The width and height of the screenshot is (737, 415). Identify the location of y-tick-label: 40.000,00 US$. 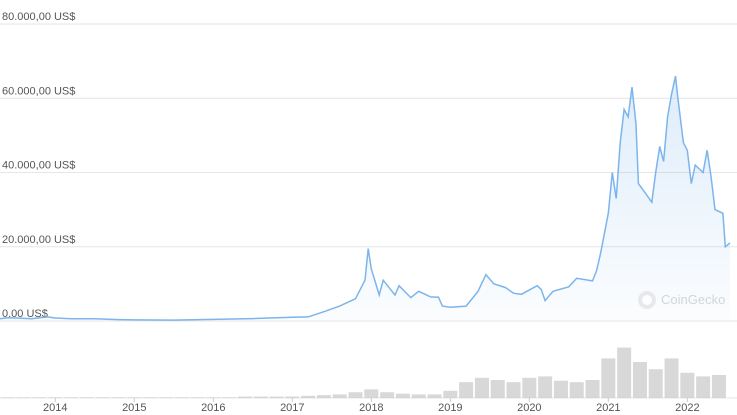
(38, 166).